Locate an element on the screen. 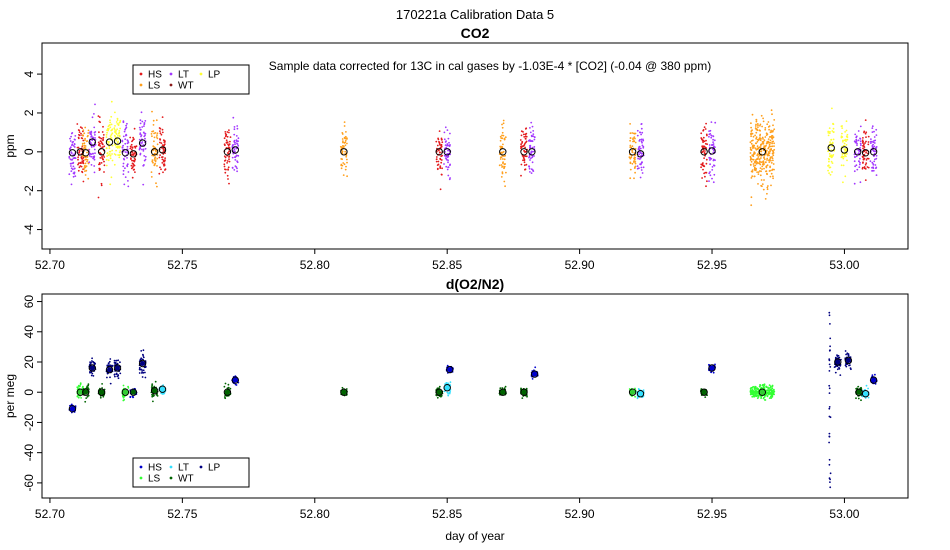 The width and height of the screenshot is (950, 550). legend-label: WT is located at coordinates (186, 86).